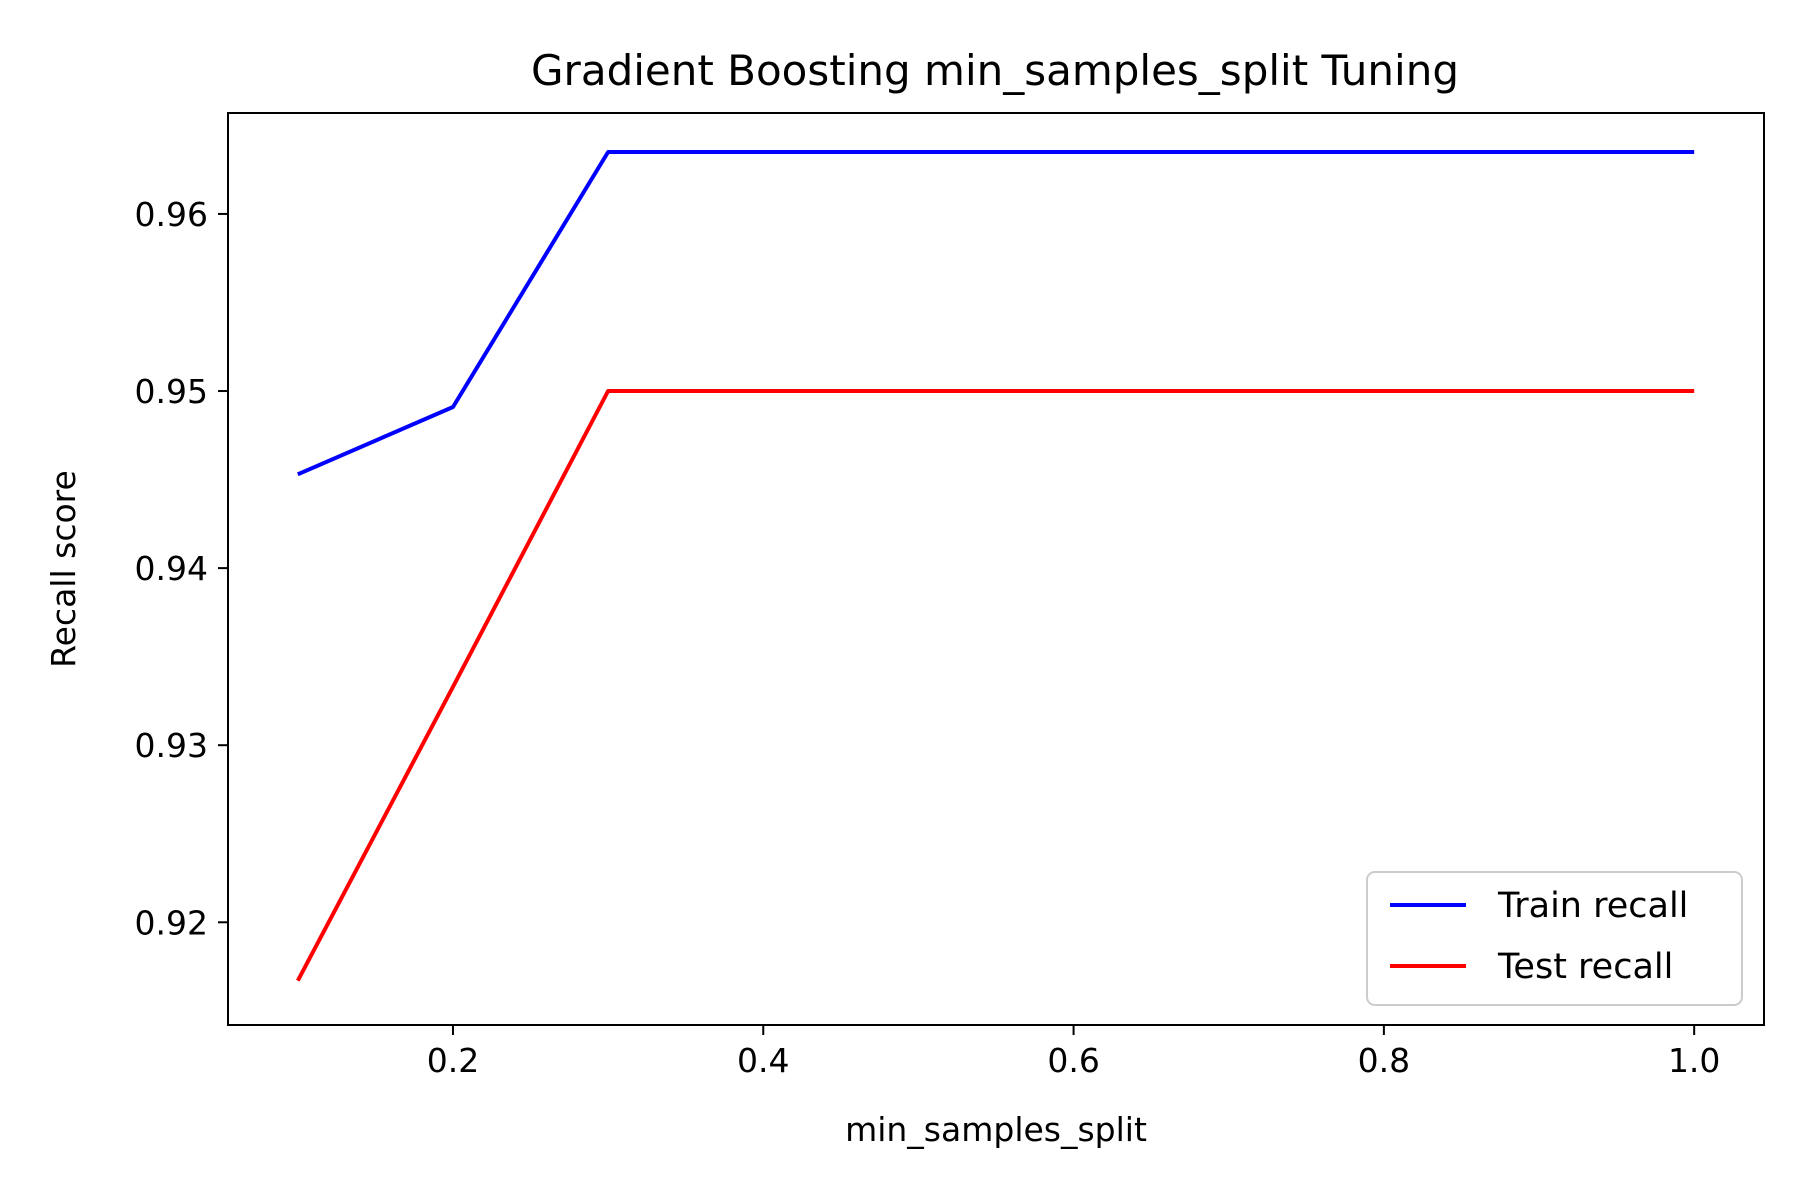  What do you see at coordinates (171, 214) in the screenshot?
I see `y-tick-label: 0.96` at bounding box center [171, 214].